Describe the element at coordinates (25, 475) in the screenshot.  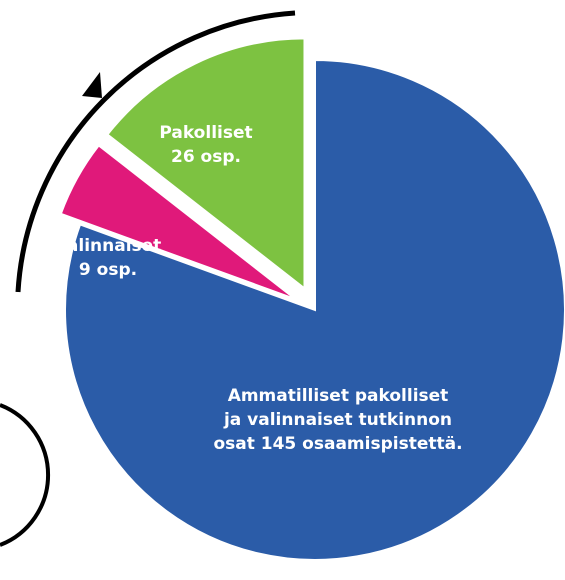
I see `decorative-circle` at that location.